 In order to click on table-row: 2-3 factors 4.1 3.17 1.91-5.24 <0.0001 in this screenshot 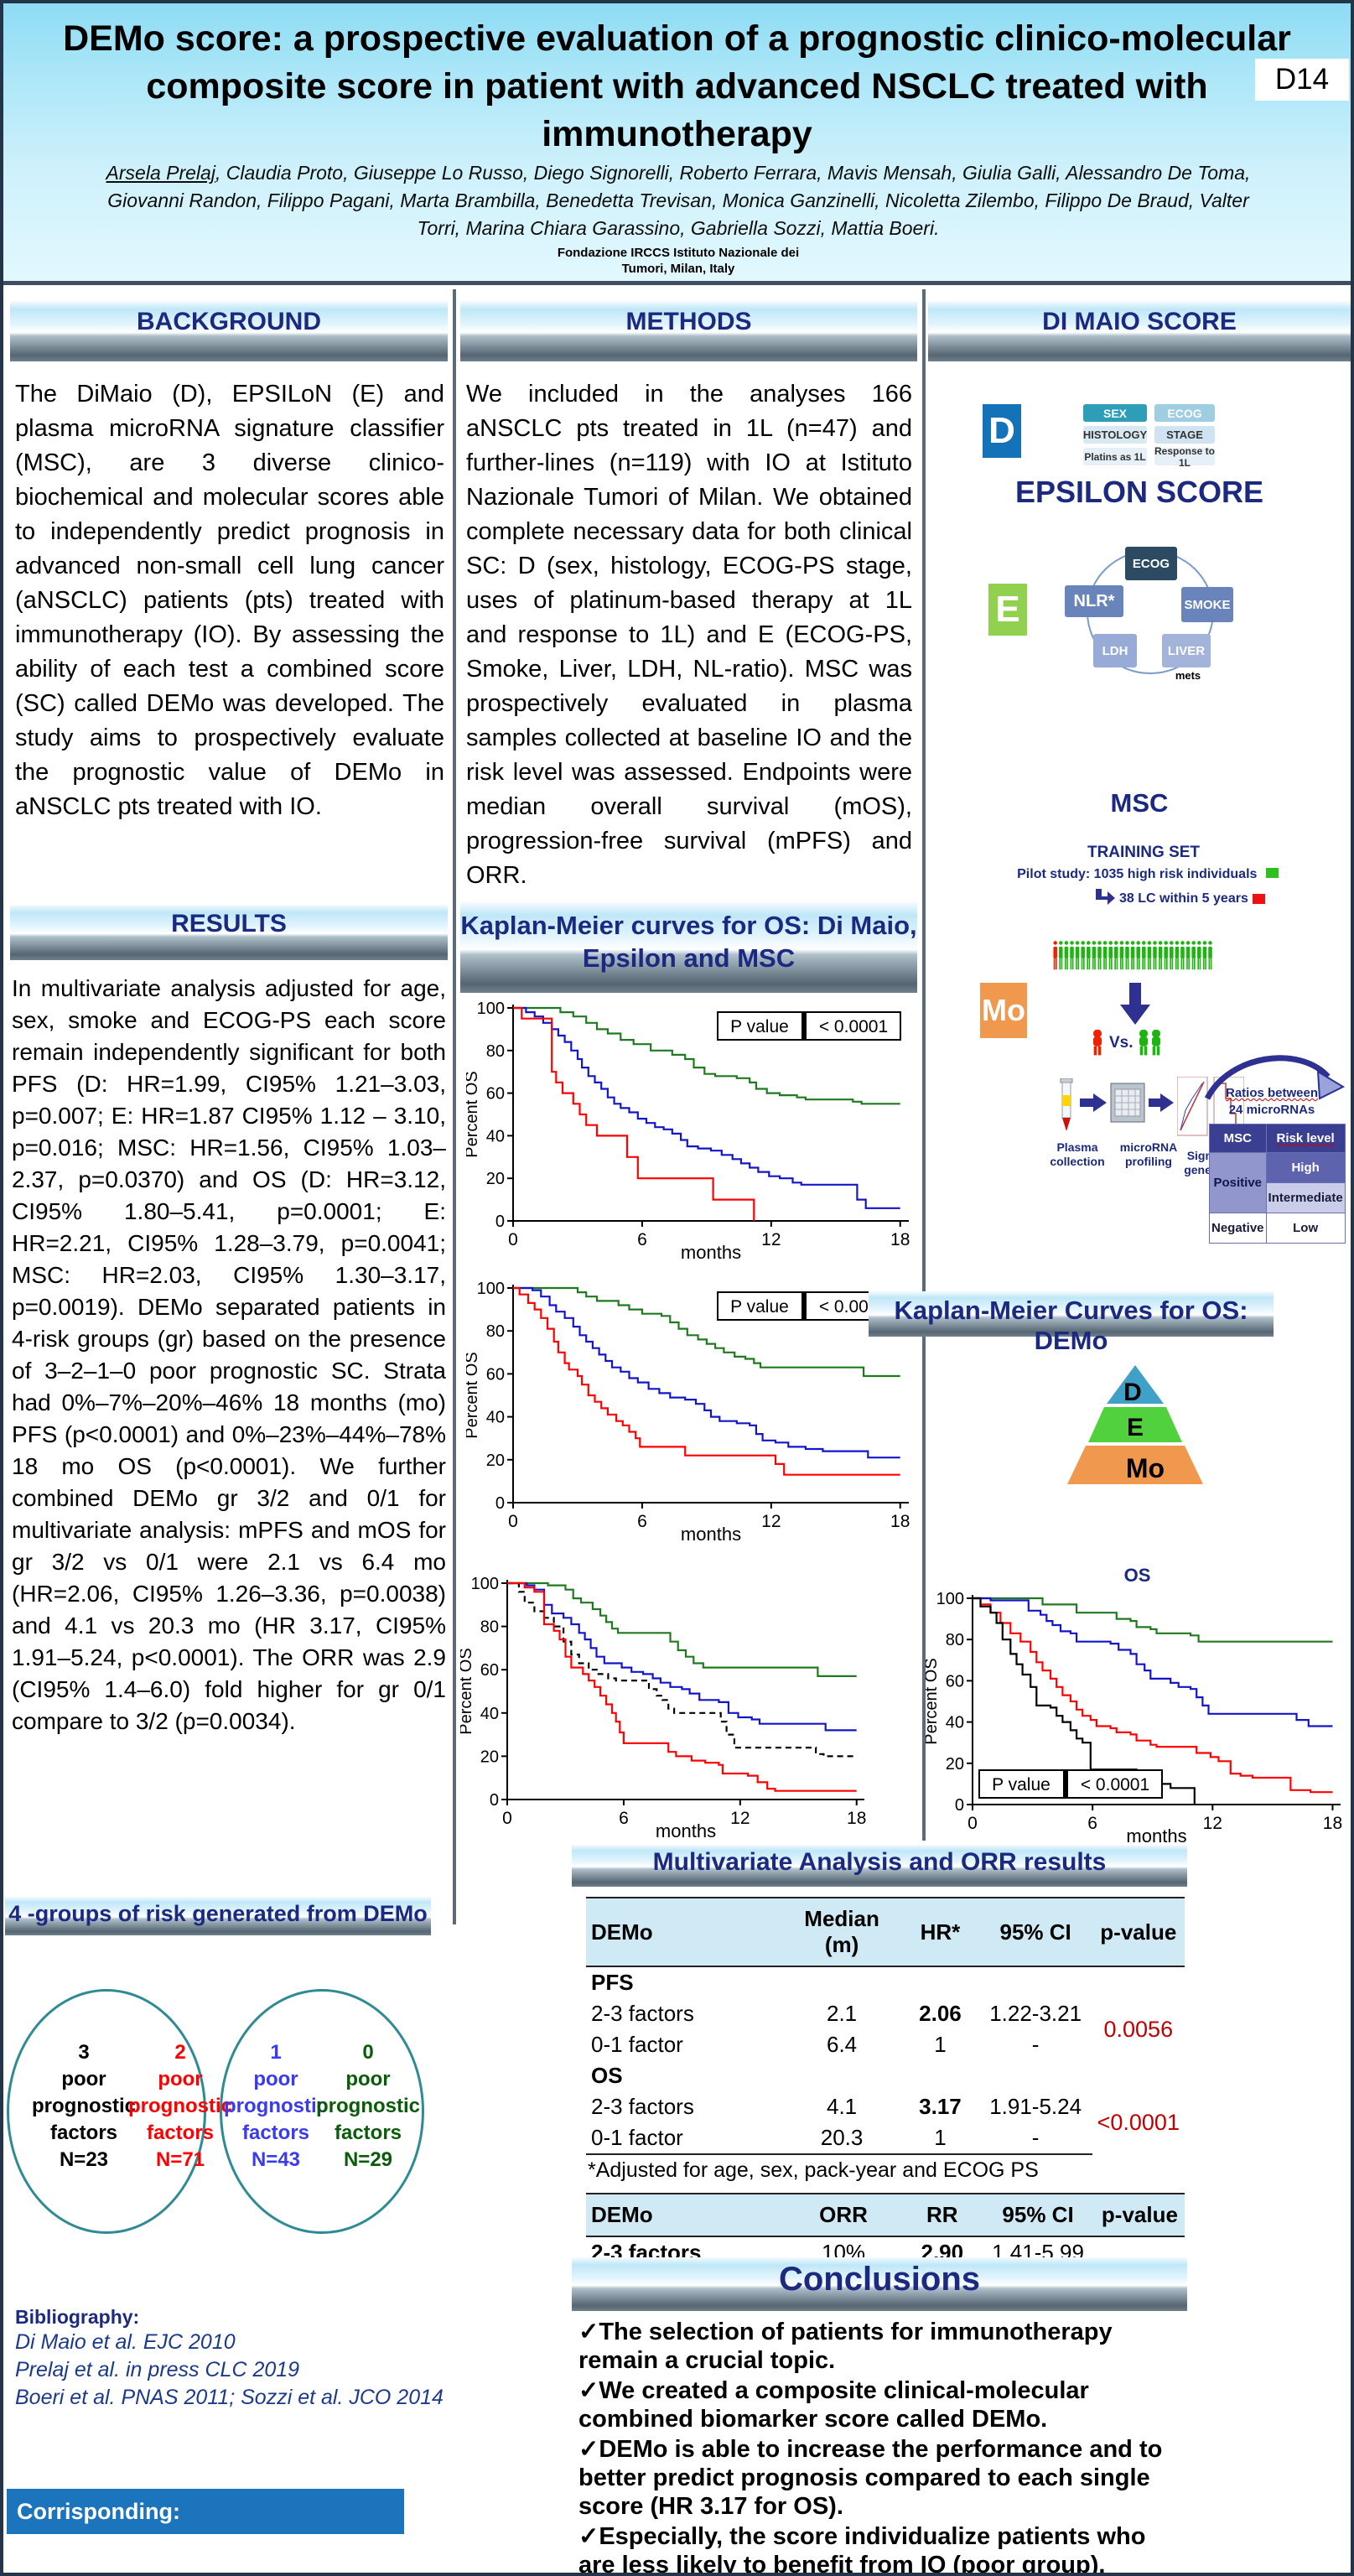, I will do `click(885, 2113)`.